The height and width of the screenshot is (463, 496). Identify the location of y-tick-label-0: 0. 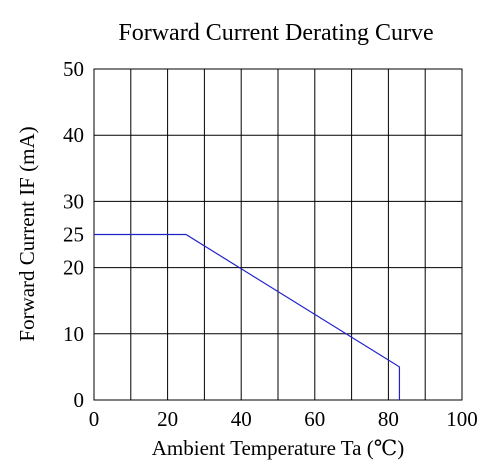
(79, 400).